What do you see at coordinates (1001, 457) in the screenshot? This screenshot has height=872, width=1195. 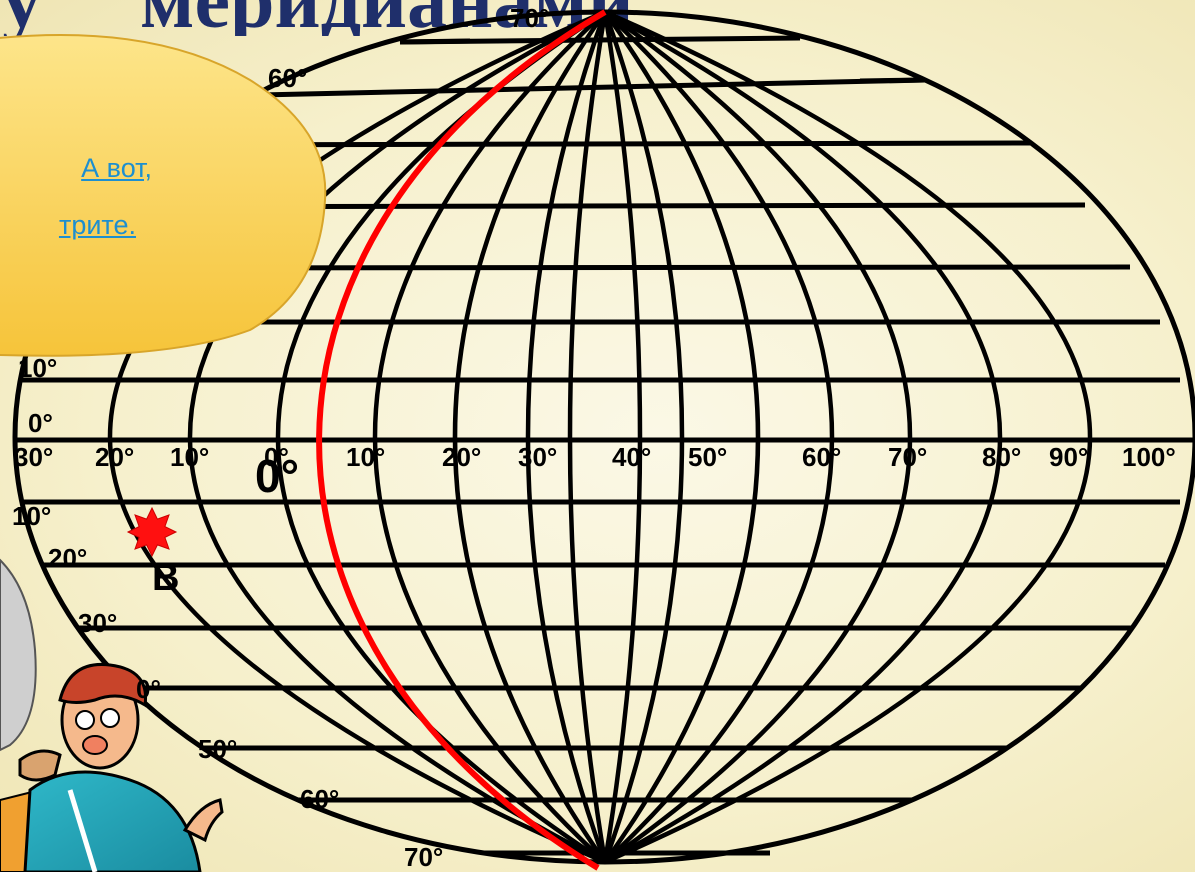 I see `meridian-label: 80°` at bounding box center [1001, 457].